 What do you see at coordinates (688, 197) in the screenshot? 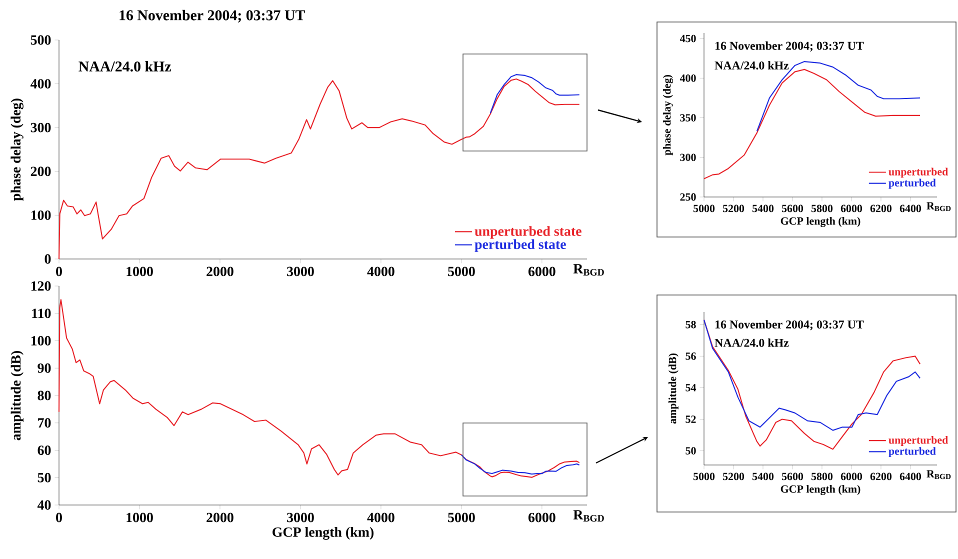
I see `y-tick-label: 250` at bounding box center [688, 197].